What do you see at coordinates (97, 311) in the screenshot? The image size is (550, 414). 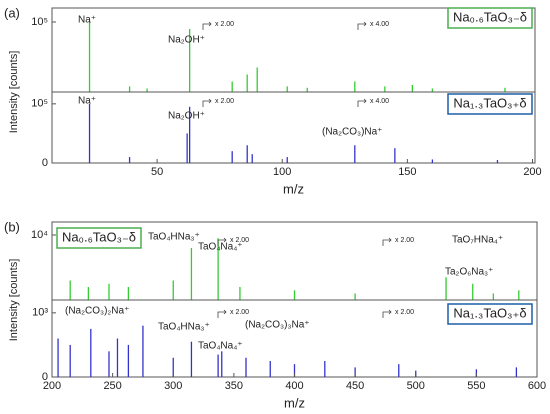 I see `annotation: (Na₂CO₃)₂Na⁺` at bounding box center [97, 311].